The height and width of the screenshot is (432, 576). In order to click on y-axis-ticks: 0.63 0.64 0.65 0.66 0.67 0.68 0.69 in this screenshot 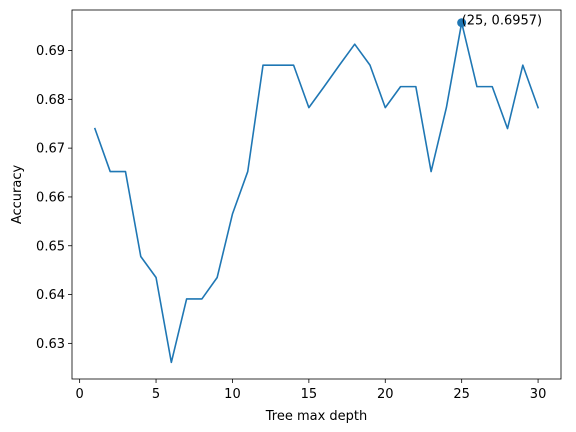, I will do `click(54, 198)`.